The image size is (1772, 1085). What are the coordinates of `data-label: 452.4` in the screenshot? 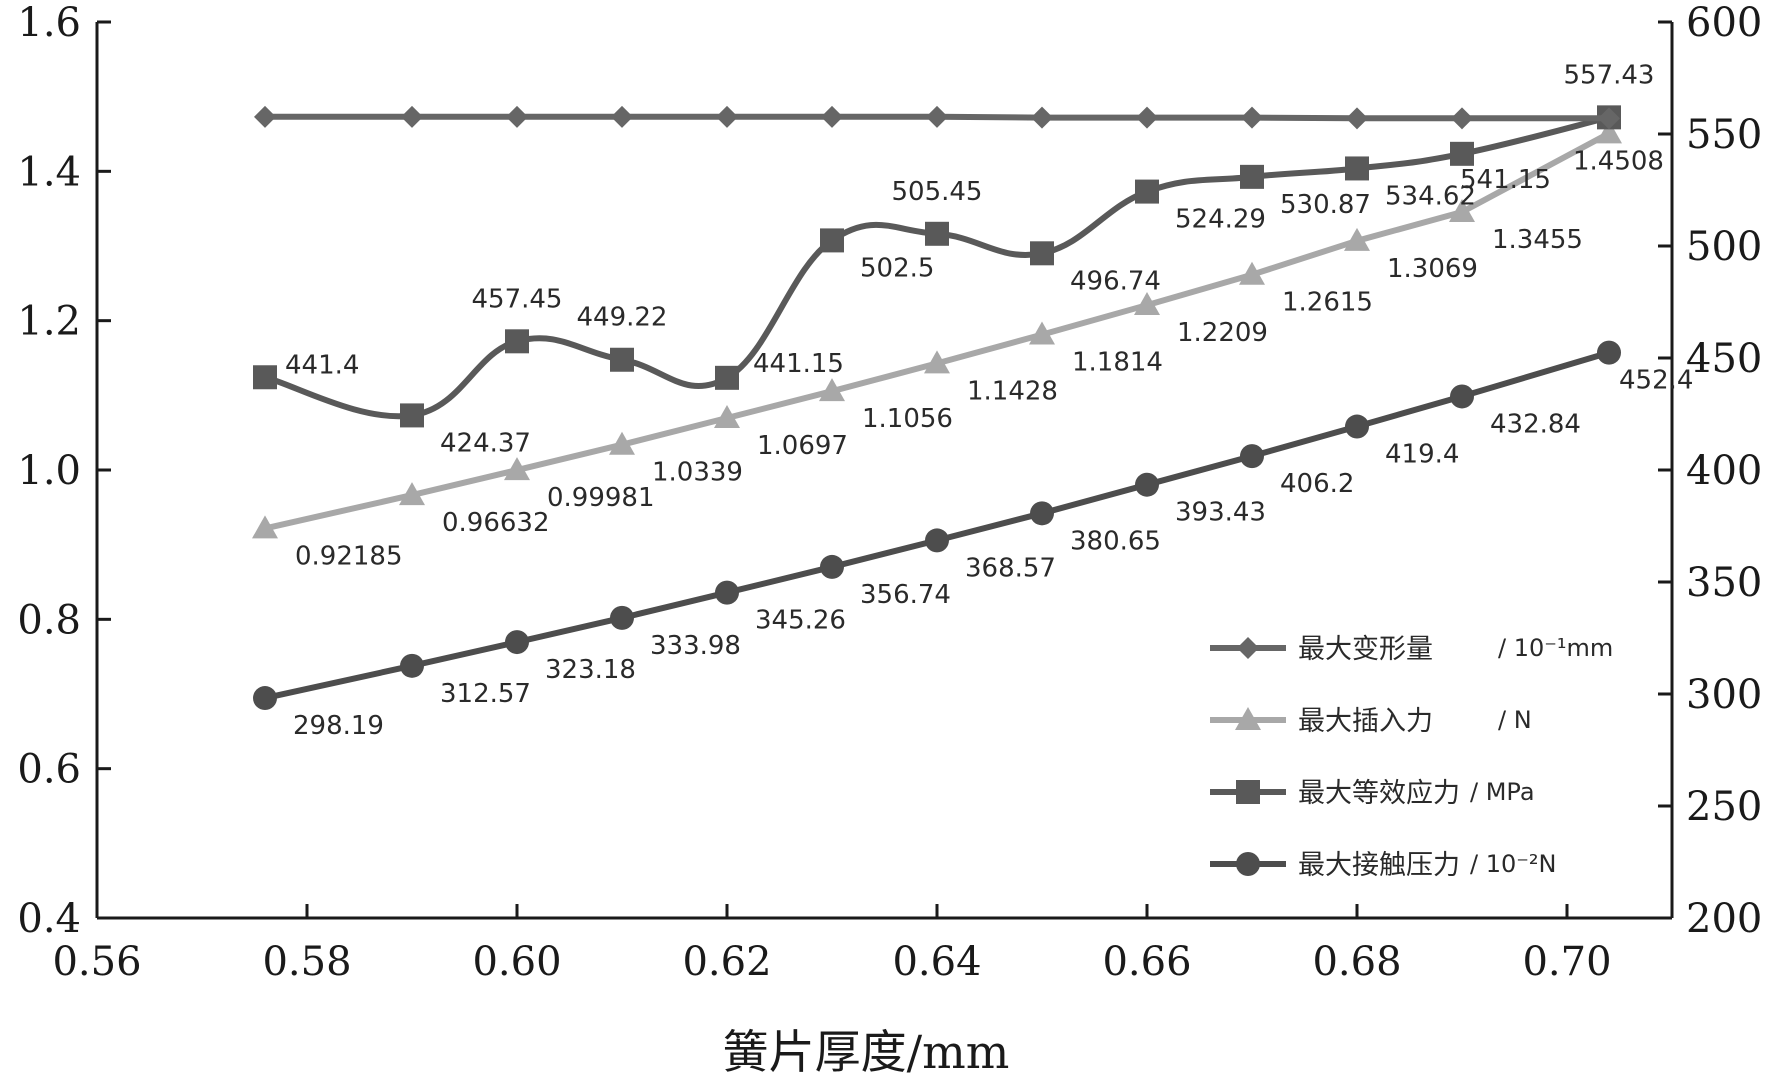 It's located at (1656, 381).